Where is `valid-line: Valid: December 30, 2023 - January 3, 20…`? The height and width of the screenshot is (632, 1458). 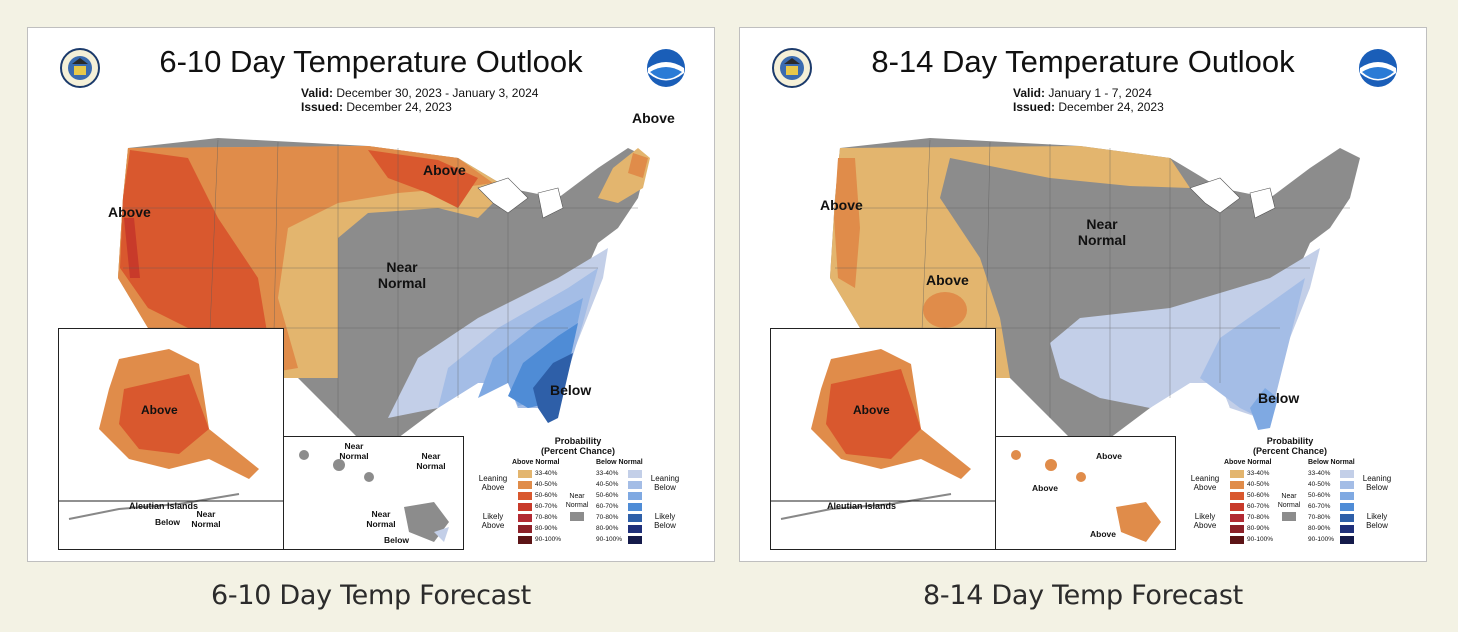
valid-line: Valid: December 30, 2023 - January 3, 20… is located at coordinates (419, 93).